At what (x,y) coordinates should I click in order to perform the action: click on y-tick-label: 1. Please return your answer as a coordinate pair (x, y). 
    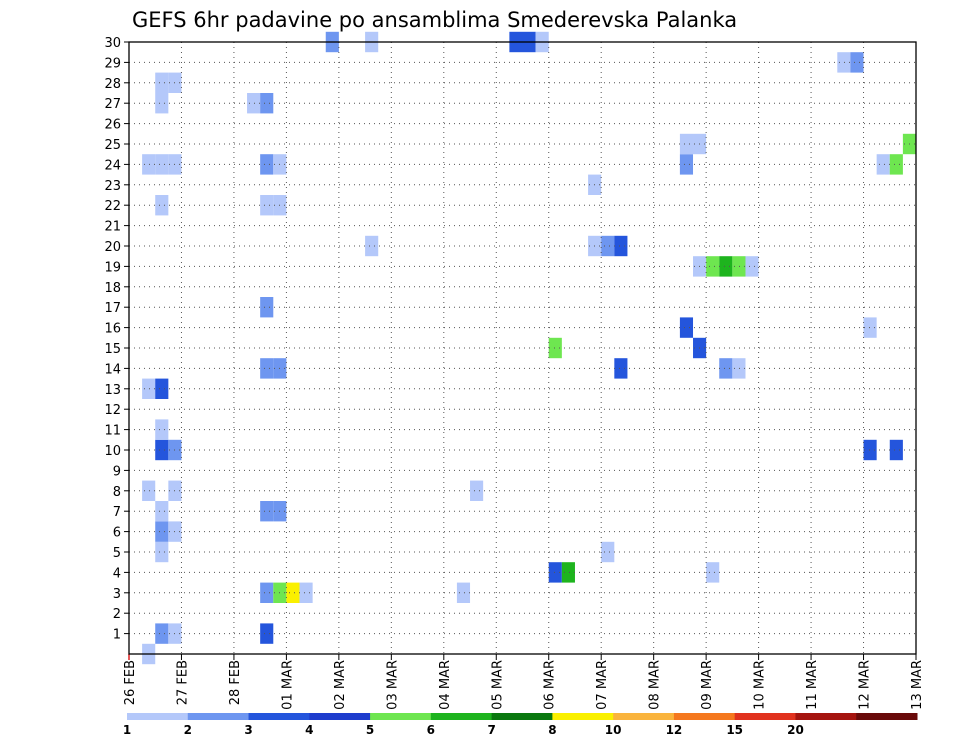
    Looking at the image, I should click on (117, 635).